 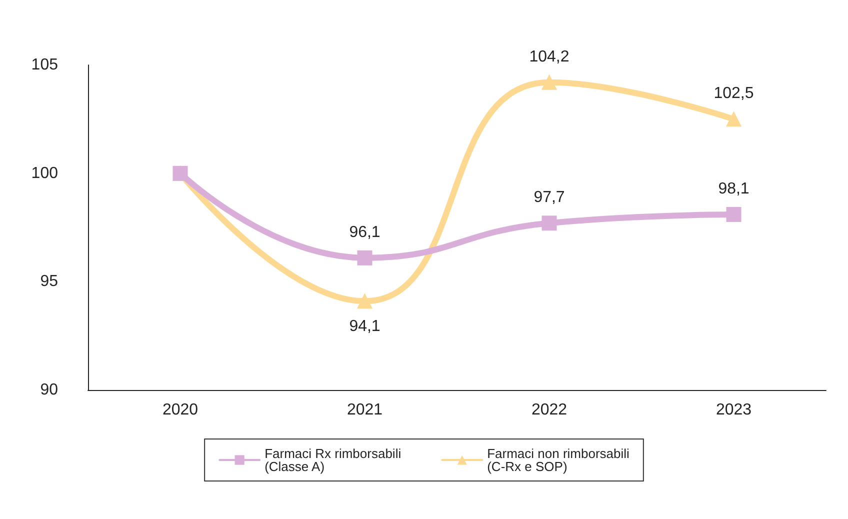 What do you see at coordinates (549, 57) in the screenshot?
I see `data-label: 104,2` at bounding box center [549, 57].